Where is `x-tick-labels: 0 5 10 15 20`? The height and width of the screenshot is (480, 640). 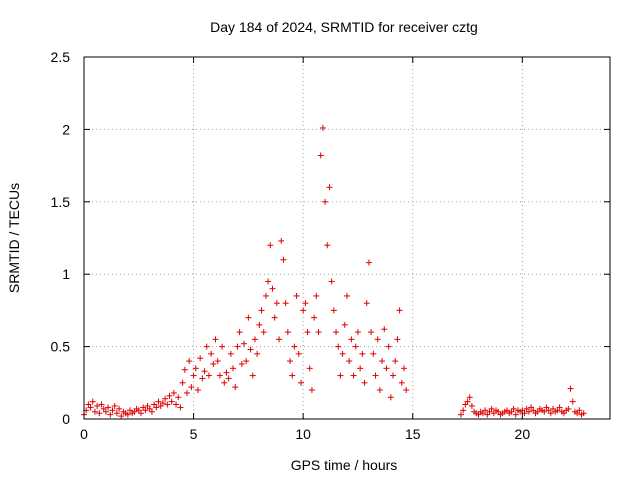
x-tick-labels: 0 5 10 15 20 is located at coordinates (305, 434).